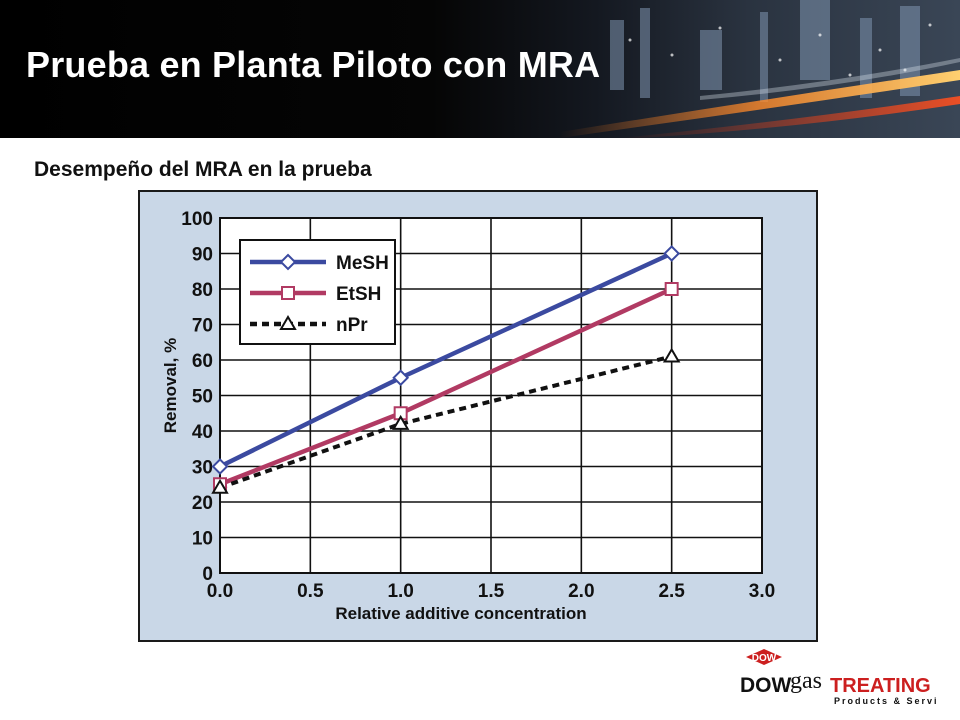  I want to click on chart-legend: MeSH EtSH nPr, so click(317, 292).